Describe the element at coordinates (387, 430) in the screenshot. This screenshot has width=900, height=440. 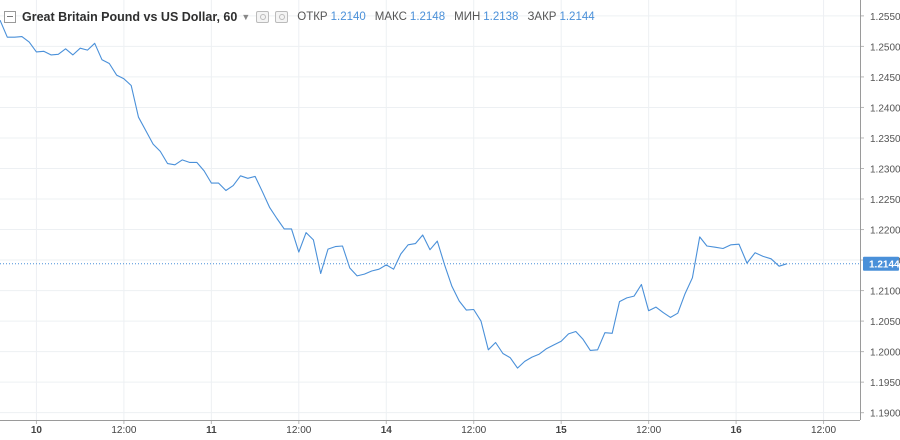
I see `x-tick-label: 14` at that location.